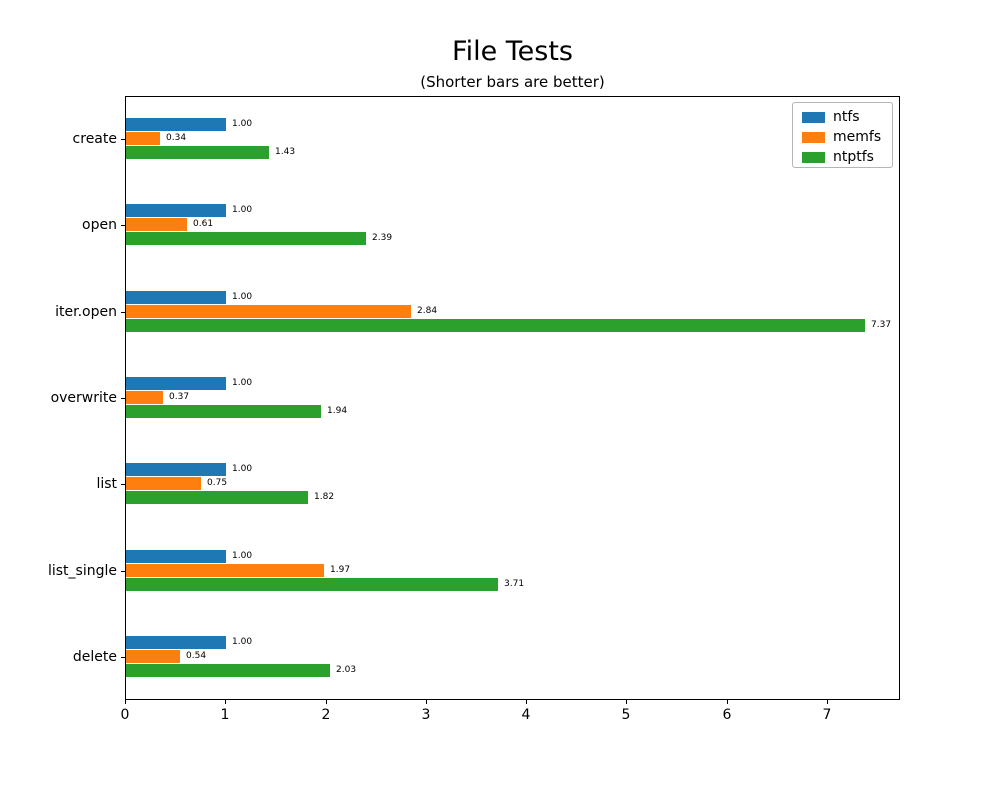 Image resolution: width=1000 pixels, height=800 pixels. What do you see at coordinates (427, 311) in the screenshot?
I see `bar-value-label: 2.84` at bounding box center [427, 311].